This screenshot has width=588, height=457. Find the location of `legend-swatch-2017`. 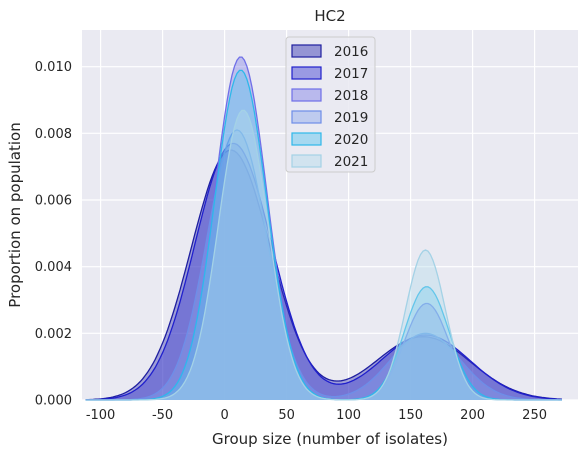

legend-swatch-2017 is located at coordinates (306, 73).